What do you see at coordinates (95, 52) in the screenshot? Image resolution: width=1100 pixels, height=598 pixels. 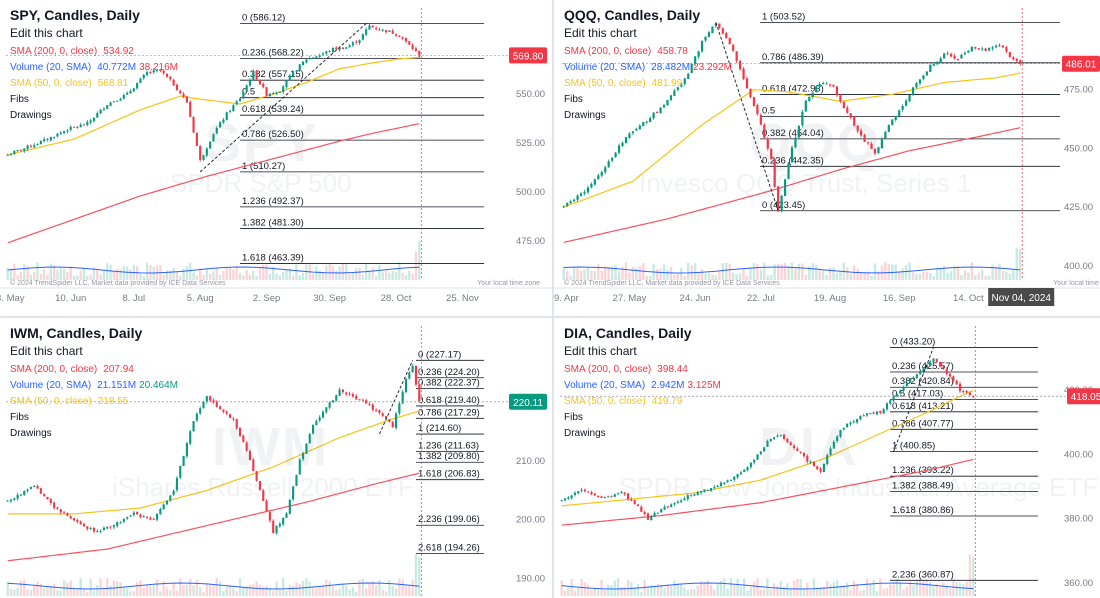 I see `indicator-row: SMA (200, 0, close) 534.92` at bounding box center [95, 52].